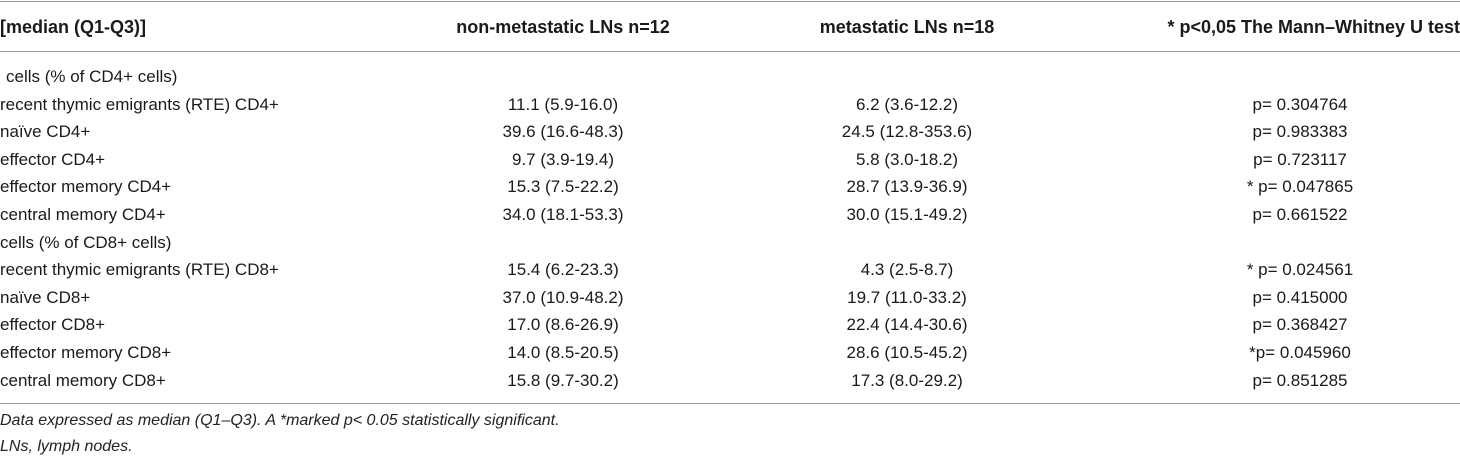 This screenshot has height=459, width=1460. What do you see at coordinates (1300, 159) in the screenshot?
I see `p-value: p= 0.723117` at bounding box center [1300, 159].